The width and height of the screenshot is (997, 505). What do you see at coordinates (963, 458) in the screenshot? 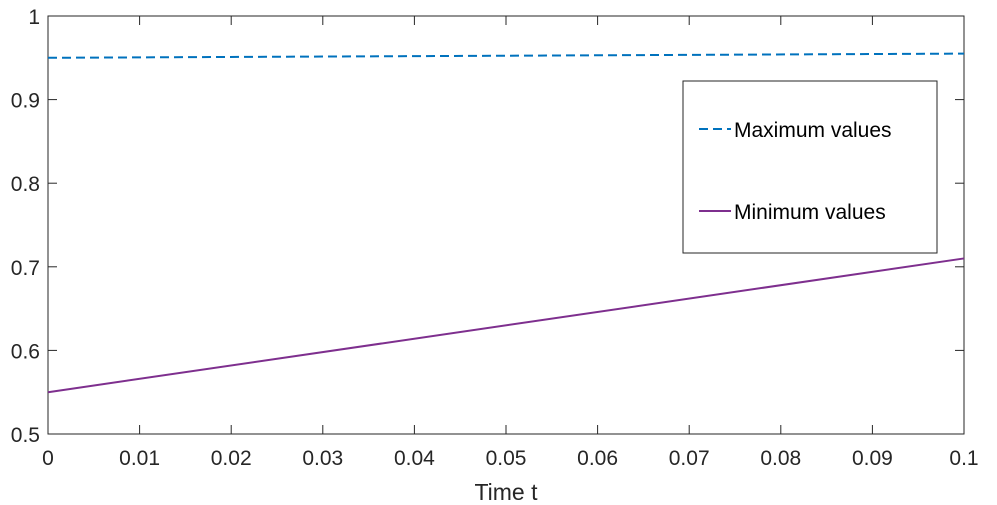
I see `x-tick-label: 0.1` at bounding box center [963, 458].